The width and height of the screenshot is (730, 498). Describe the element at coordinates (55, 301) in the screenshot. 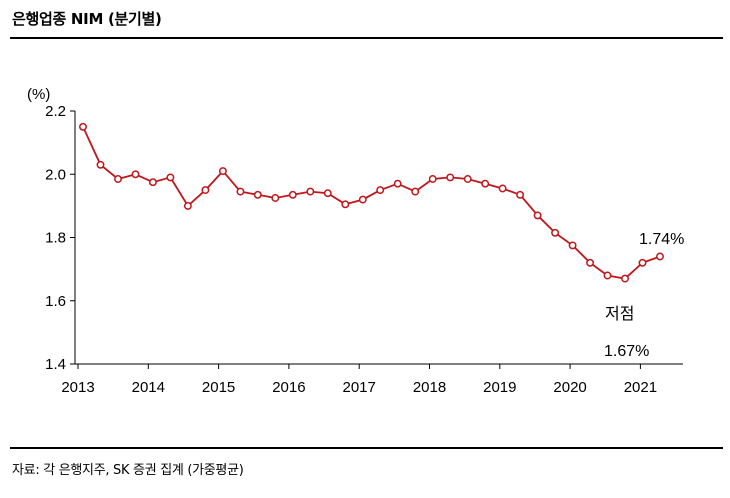

I see `y-tick-label: 1.6` at that location.